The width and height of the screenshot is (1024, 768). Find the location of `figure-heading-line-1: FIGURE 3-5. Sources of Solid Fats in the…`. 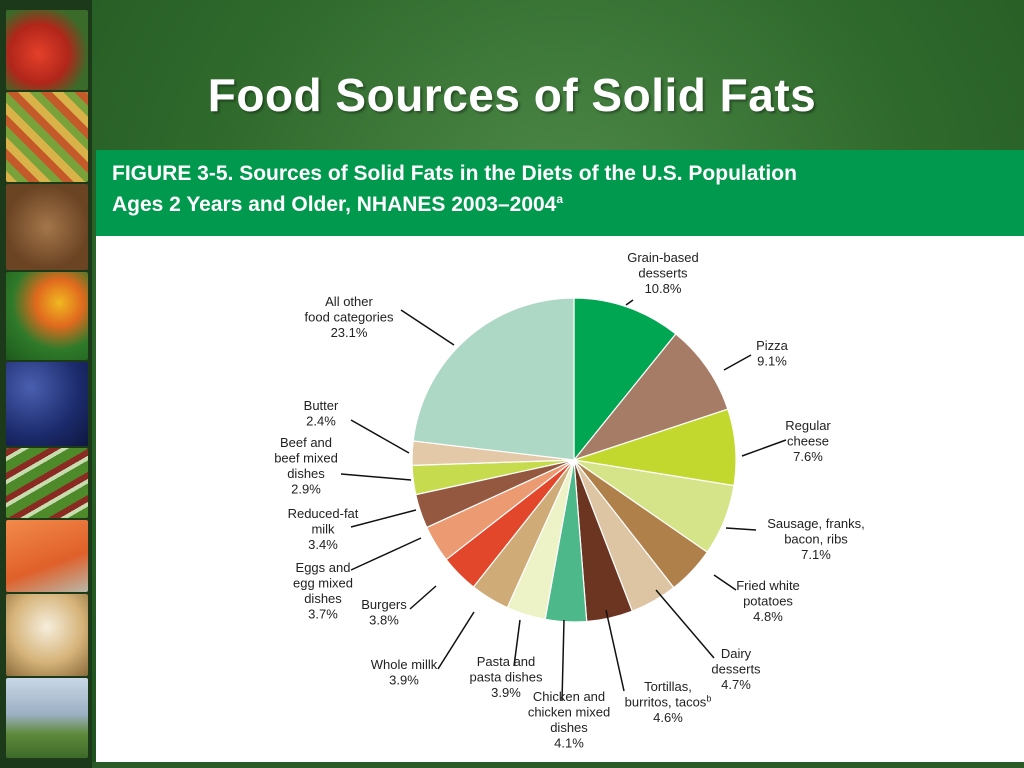

figure-heading-line-1: FIGURE 3-5. Sources of Solid Fats in the… is located at coordinates (454, 173).